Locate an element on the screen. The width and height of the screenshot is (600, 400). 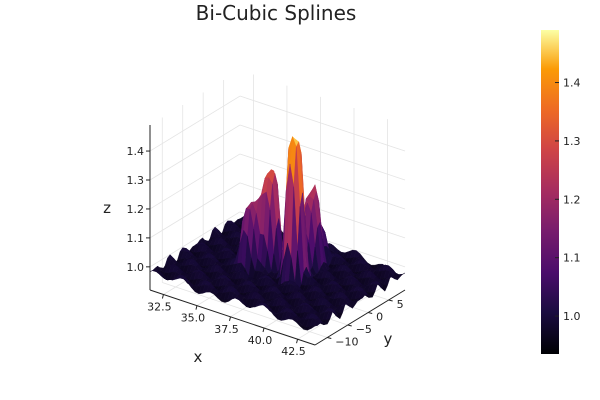
z-tick-label: 1.4 is located at coordinates (136, 151).